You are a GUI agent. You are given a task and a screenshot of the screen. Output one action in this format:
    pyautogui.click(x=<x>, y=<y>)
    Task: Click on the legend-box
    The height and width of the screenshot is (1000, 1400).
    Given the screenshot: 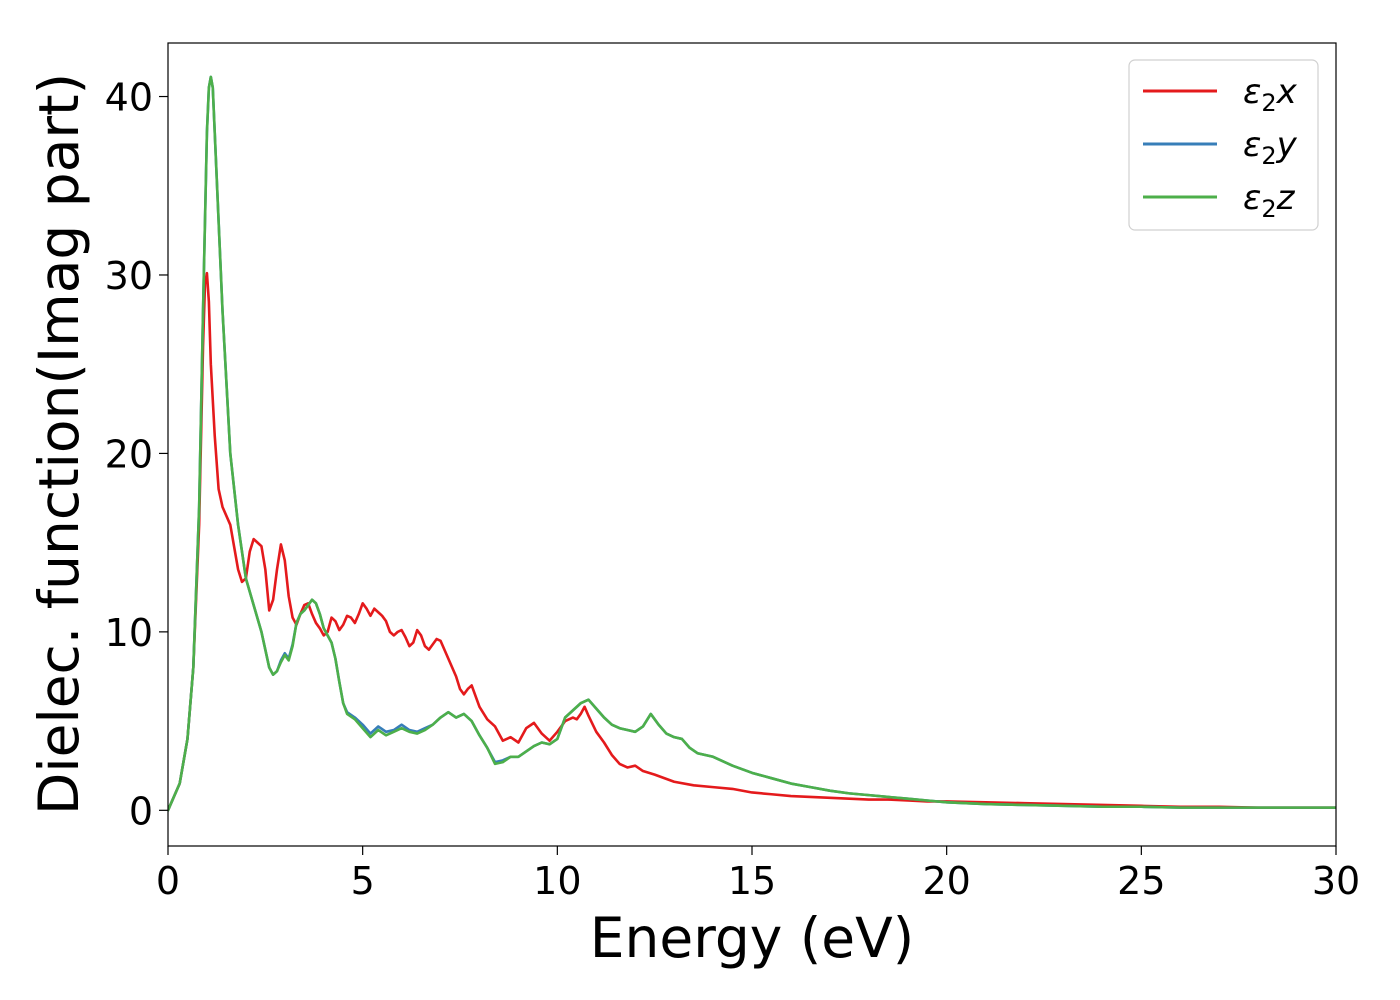 What is the action you would take?
    pyautogui.click(x=1223, y=145)
    